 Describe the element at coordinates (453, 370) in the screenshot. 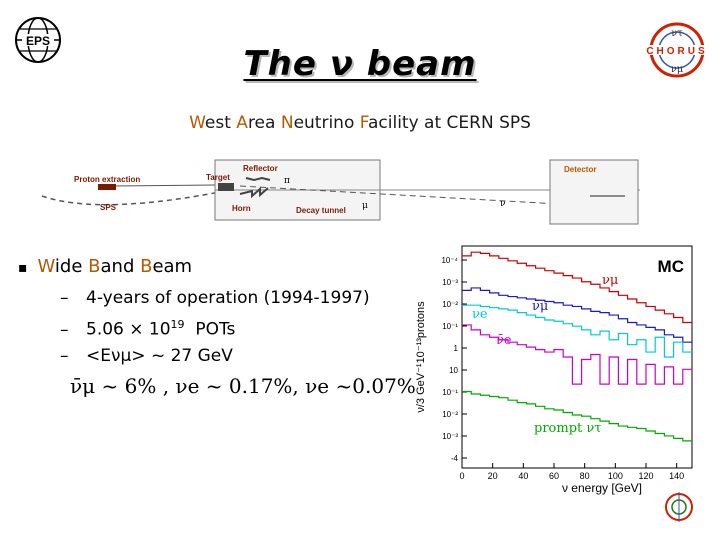

I see `y-tick-label: 10` at that location.